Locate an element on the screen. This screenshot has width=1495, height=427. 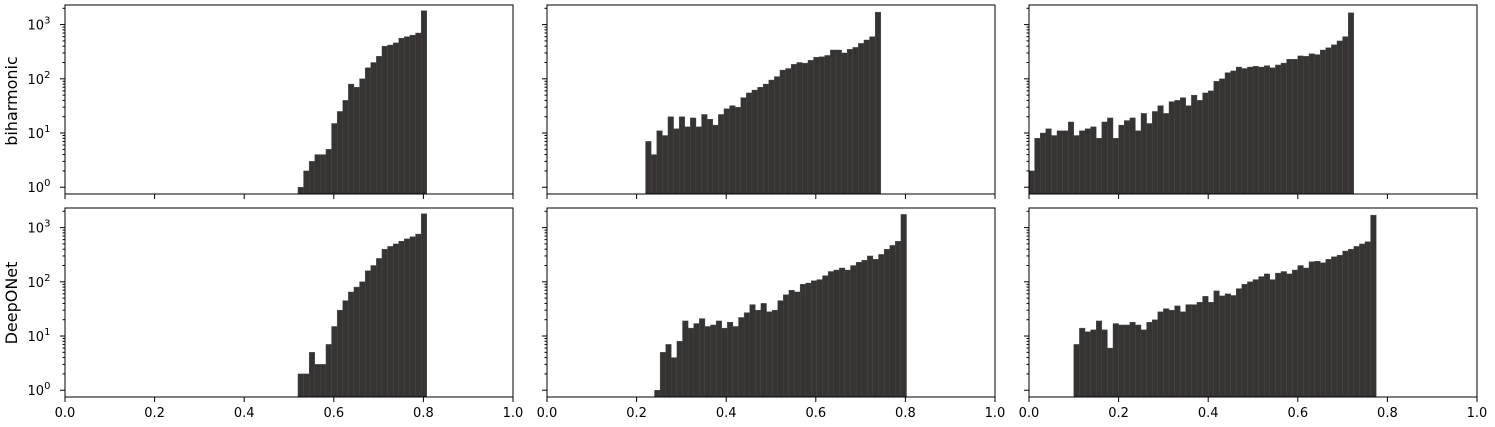
y-tick-label: 10³ is located at coordinates (39, 228).